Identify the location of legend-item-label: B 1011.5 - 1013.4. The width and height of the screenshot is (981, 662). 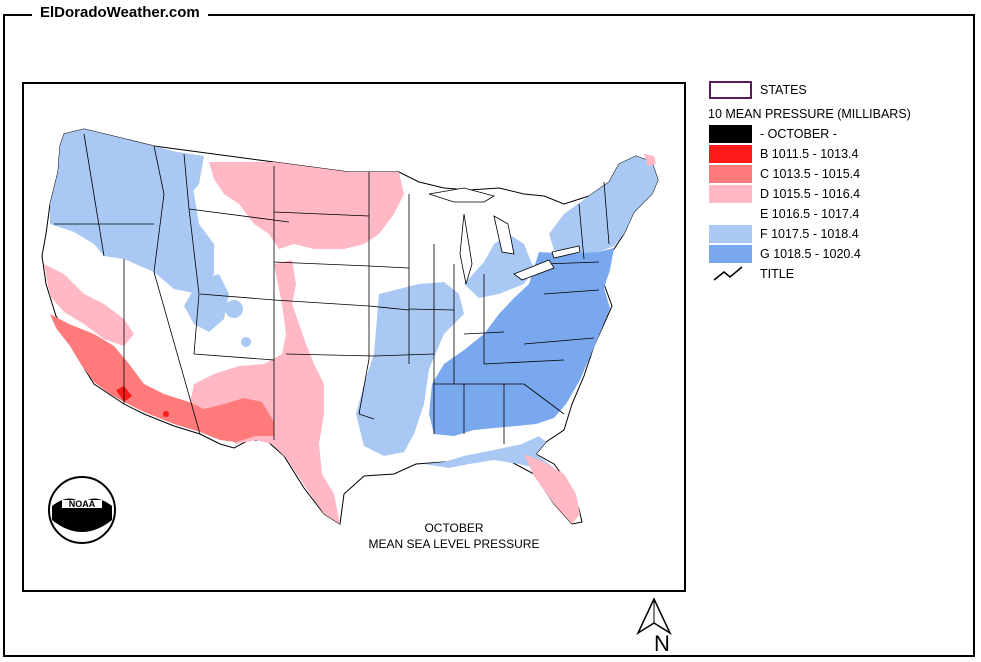
(809, 154).